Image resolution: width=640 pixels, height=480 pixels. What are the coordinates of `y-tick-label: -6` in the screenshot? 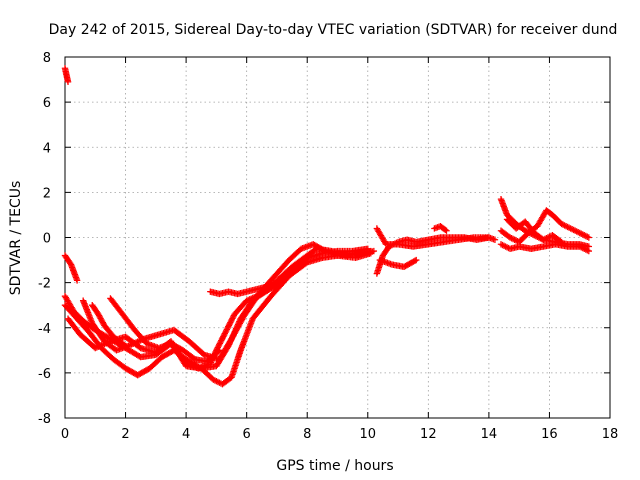 It's located at (44, 374).